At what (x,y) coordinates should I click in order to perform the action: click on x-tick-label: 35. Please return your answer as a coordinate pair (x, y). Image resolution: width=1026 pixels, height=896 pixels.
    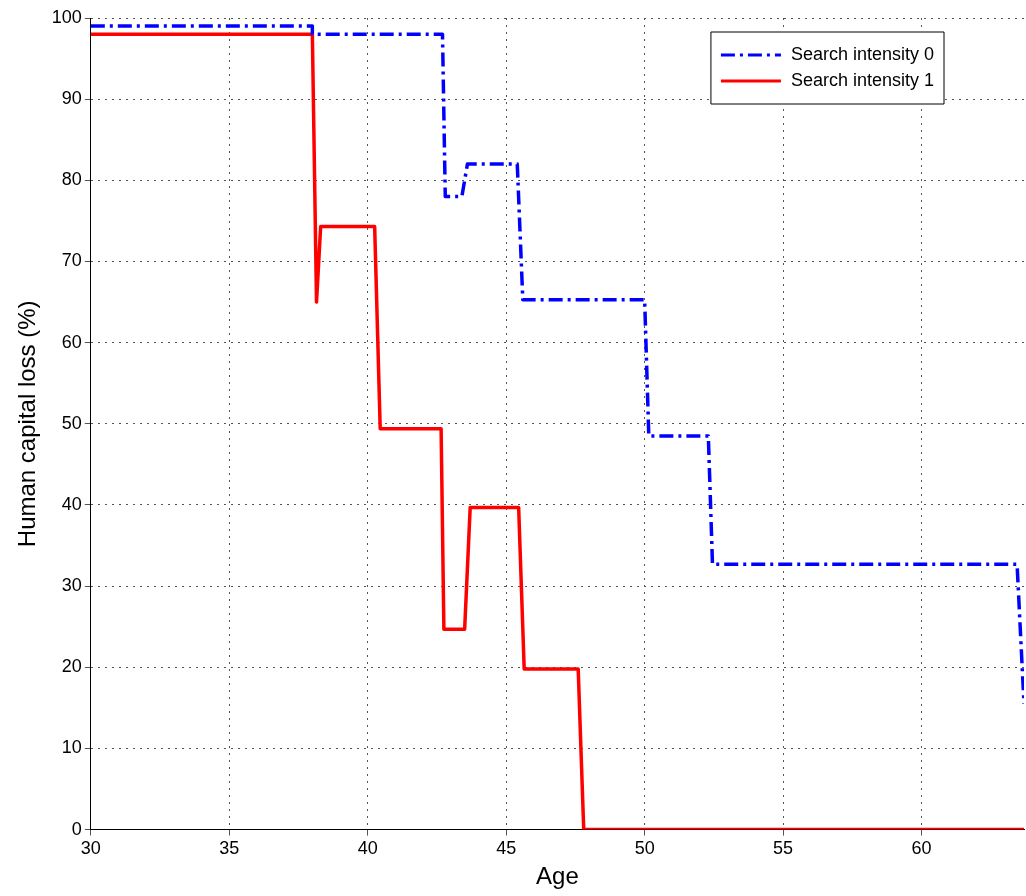
    Looking at the image, I should click on (229, 848).